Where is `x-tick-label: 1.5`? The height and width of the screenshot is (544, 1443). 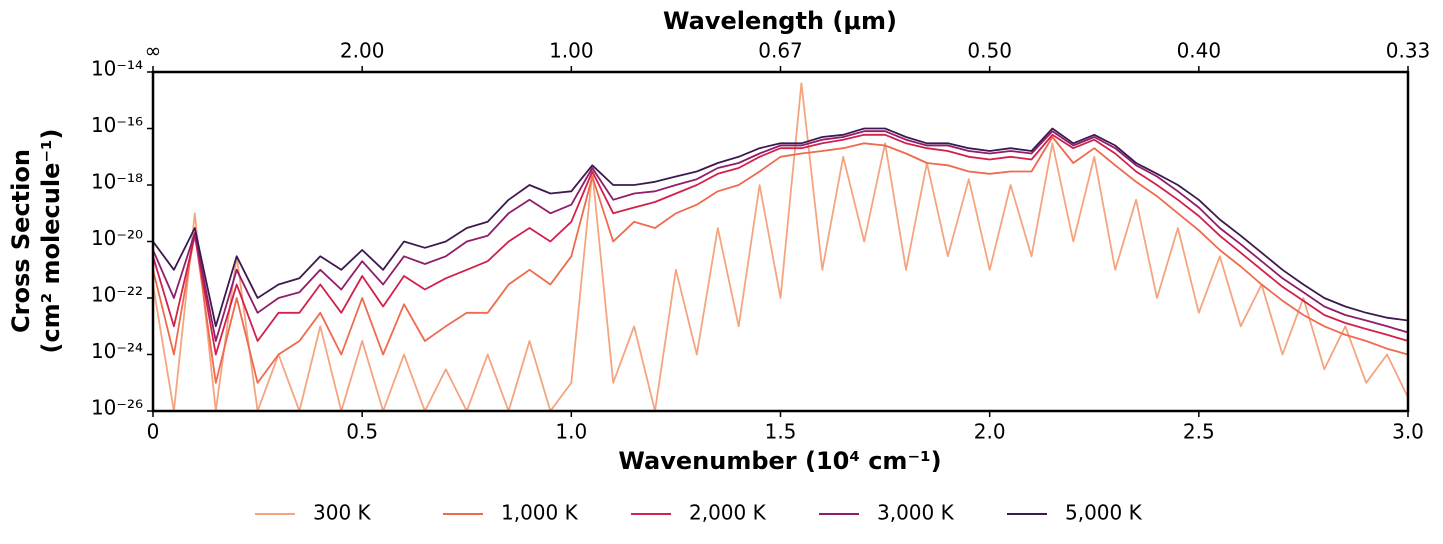 x-tick-label: 1.5 is located at coordinates (781, 432).